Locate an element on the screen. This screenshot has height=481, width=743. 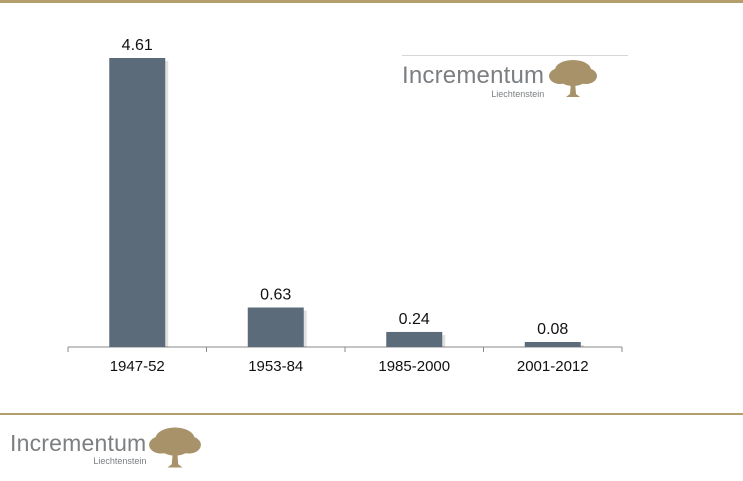
bar-value-label: 0.63 is located at coordinates (275, 295).